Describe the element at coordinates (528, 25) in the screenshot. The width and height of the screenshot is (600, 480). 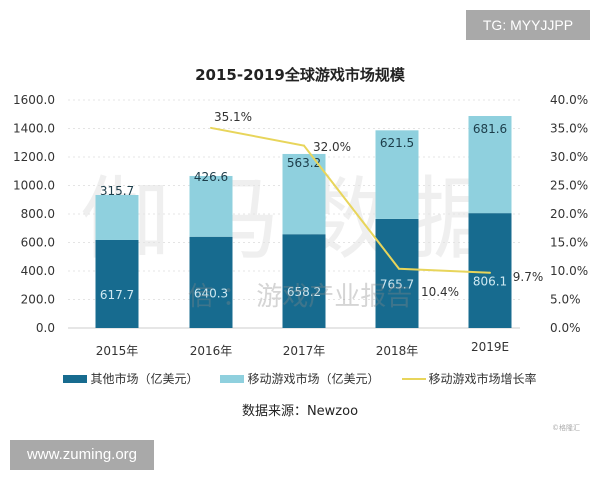
I see `tg-watermark: TG: MYYJJPP` at that location.